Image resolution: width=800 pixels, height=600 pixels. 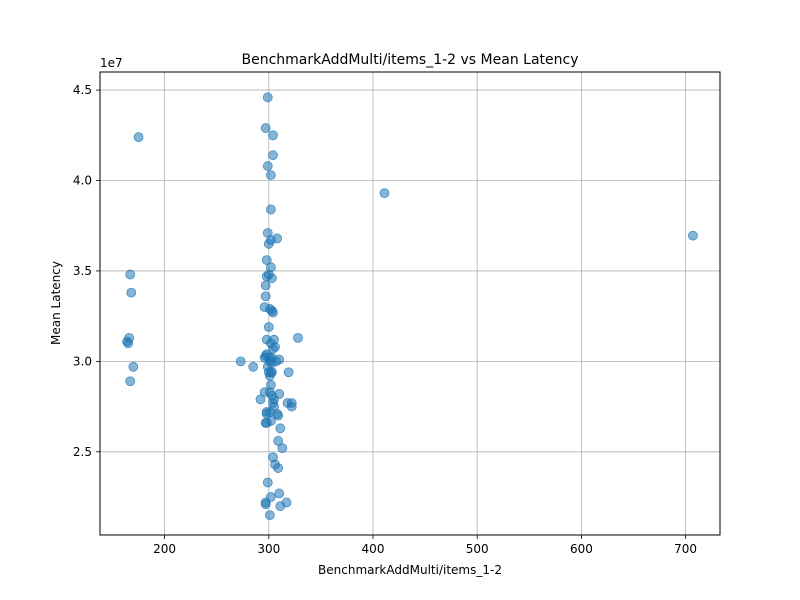 I want to click on x-tick-label: 200, so click(x=164, y=549).